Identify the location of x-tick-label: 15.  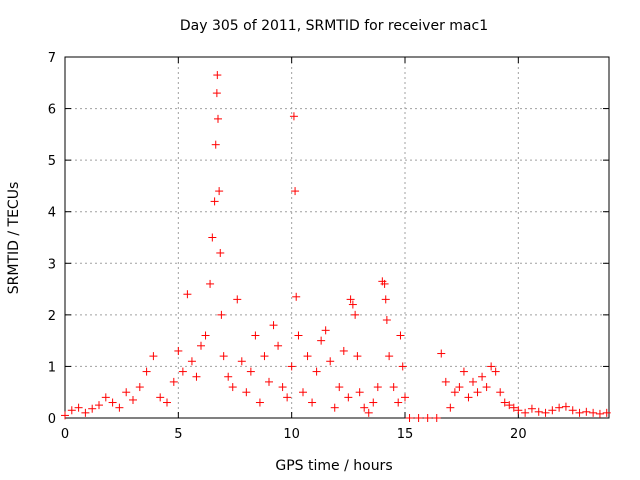
(405, 434).